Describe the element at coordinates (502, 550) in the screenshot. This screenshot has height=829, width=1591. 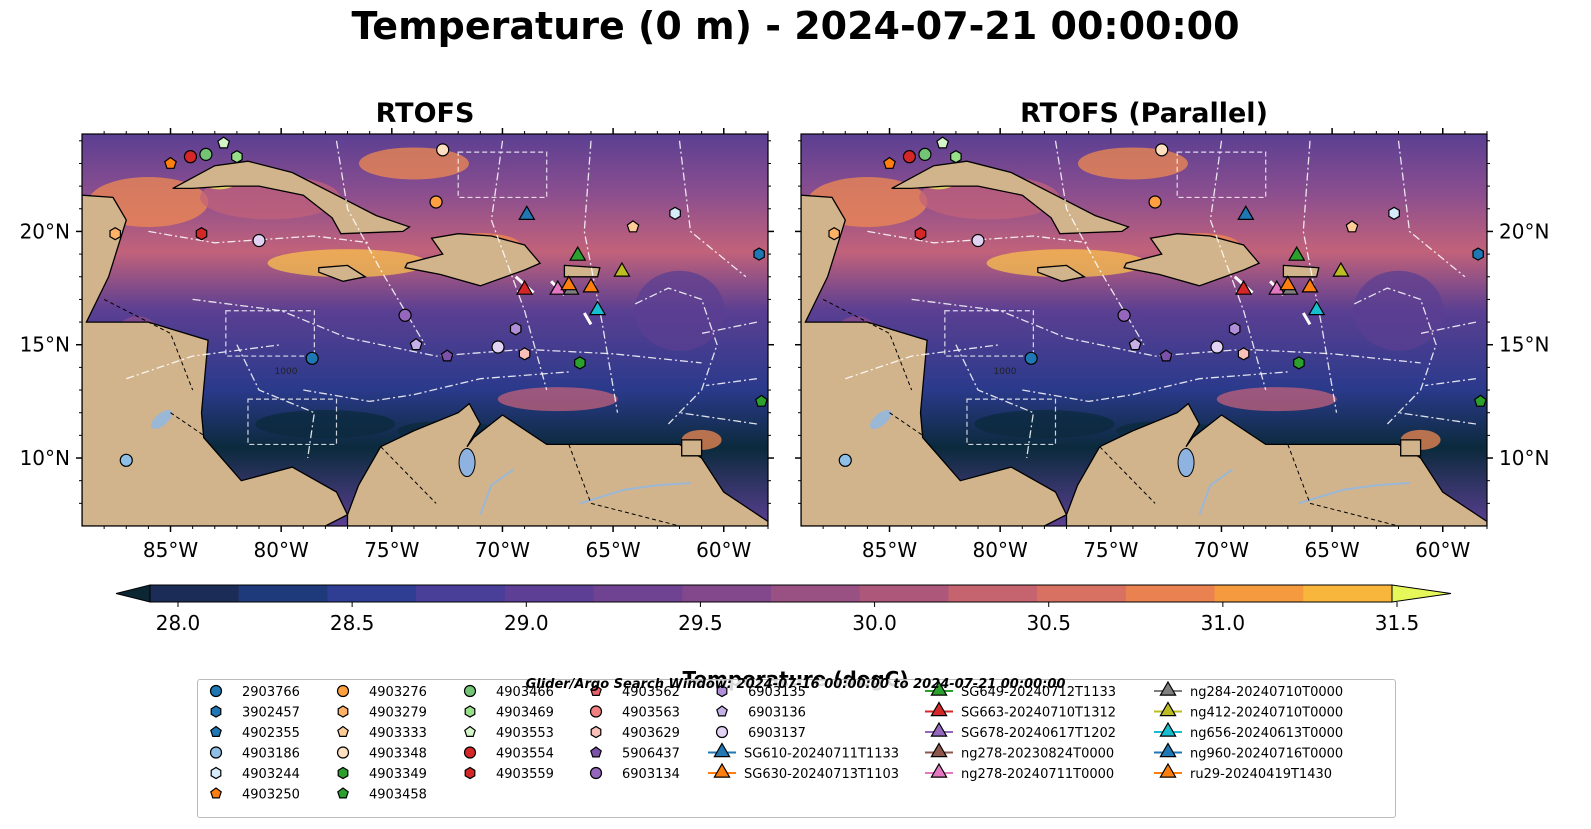
I see `lon-tick-label: 70°W` at that location.